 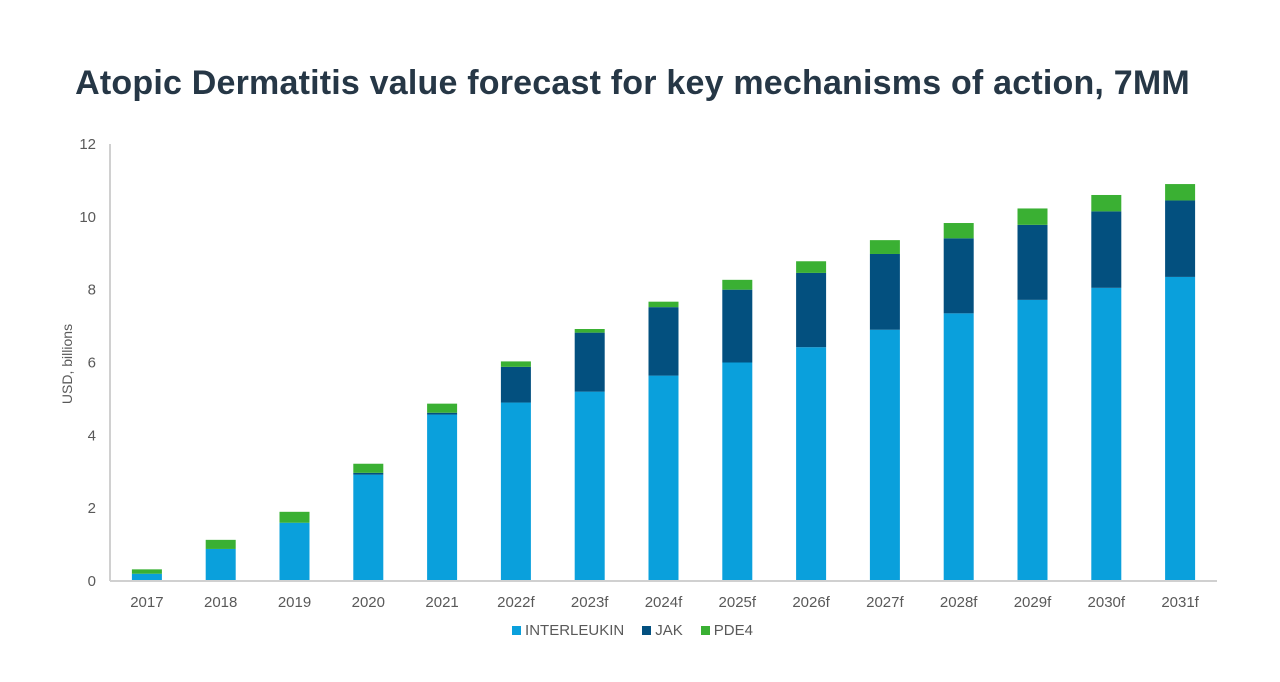 What do you see at coordinates (1106, 249) in the screenshot?
I see `bar-jak-2030f` at bounding box center [1106, 249].